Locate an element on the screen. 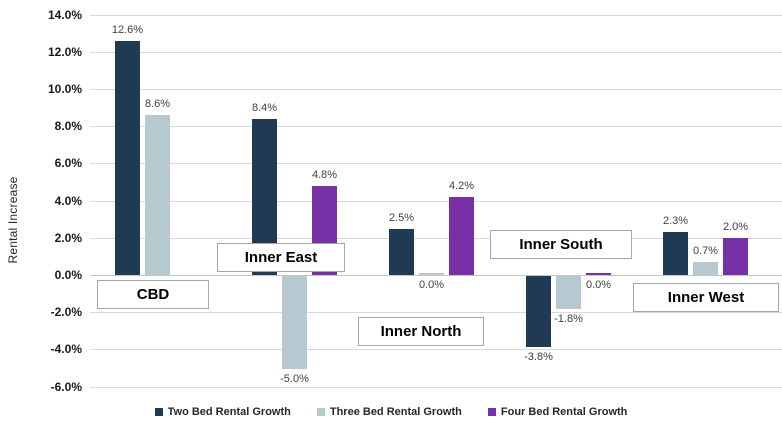 This screenshot has width=782, height=428. y-tick-label: 8.0% is located at coordinates (68, 126).